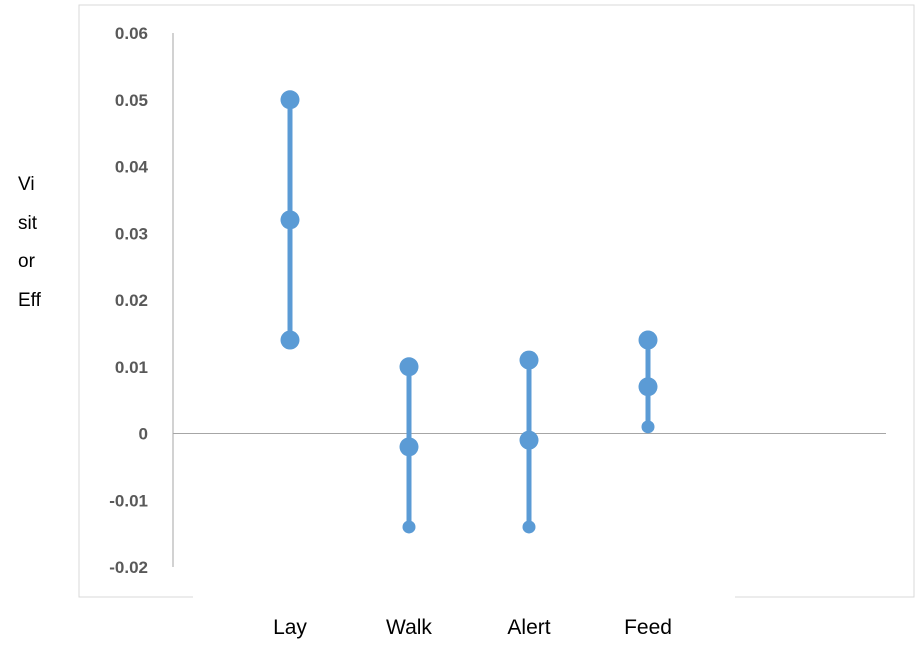 The width and height of the screenshot is (917, 645). Describe the element at coordinates (27, 223) in the screenshot. I see `y-axis-title-line: sit` at that location.